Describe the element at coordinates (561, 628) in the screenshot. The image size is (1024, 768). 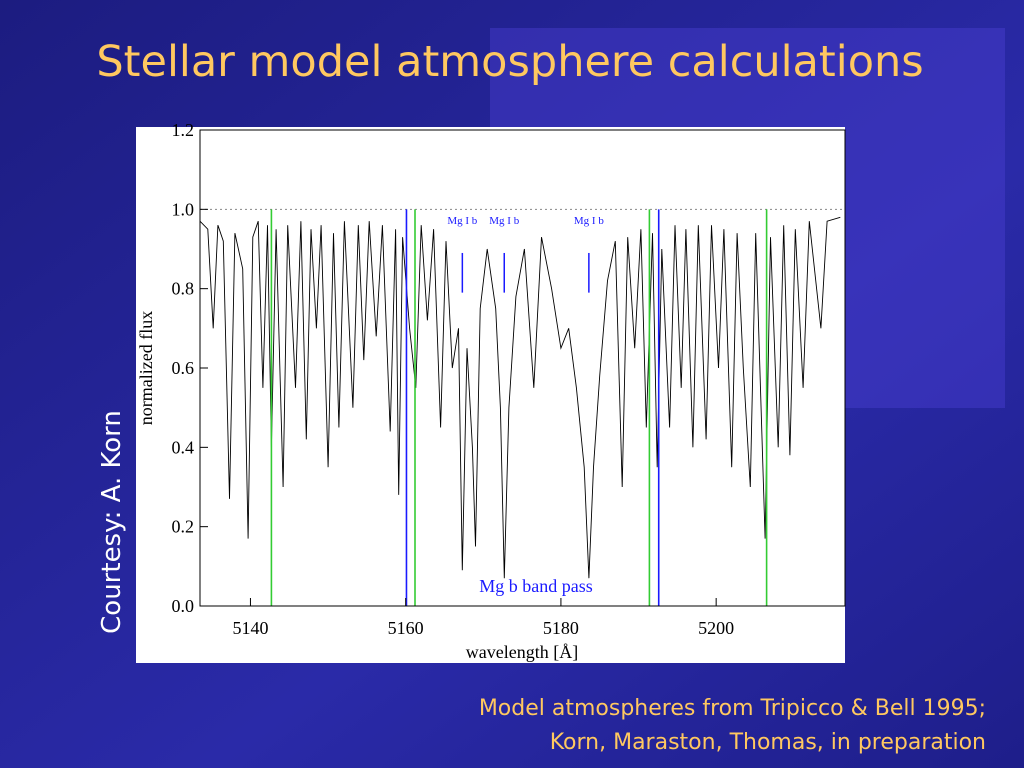
I see `x-tick-label: 5180` at that location.